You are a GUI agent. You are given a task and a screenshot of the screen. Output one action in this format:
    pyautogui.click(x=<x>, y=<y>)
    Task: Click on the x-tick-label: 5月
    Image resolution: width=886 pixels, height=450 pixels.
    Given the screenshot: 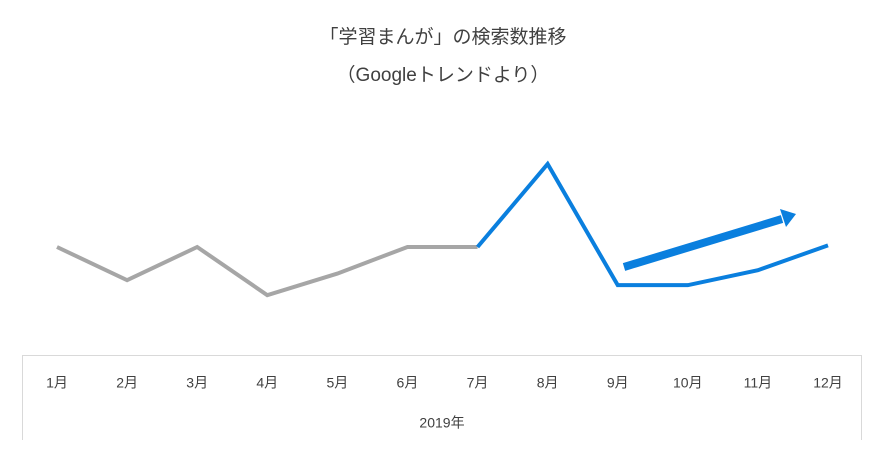 What is the action you would take?
    pyautogui.click(x=337, y=383)
    